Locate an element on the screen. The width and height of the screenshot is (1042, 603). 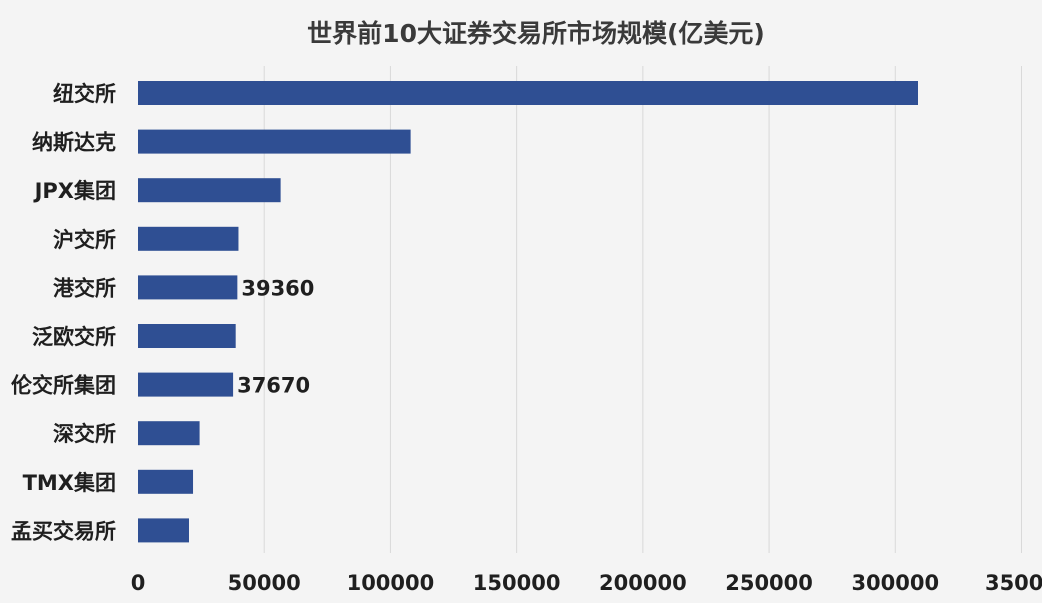
category-label: 港交所 is located at coordinates (84, 288).